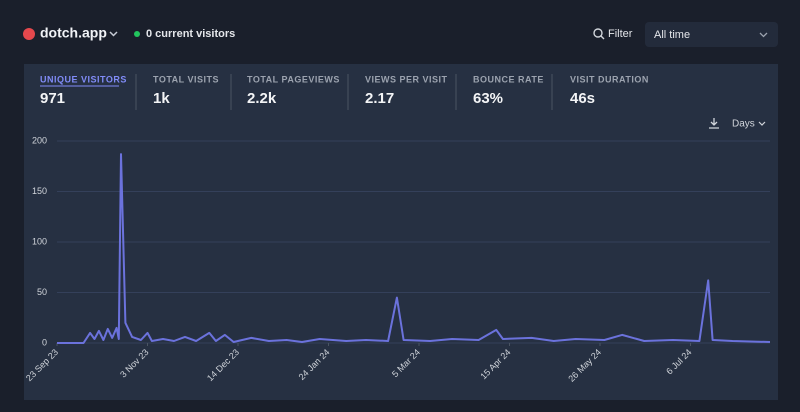 The height and width of the screenshot is (412, 800). I want to click on y-tick-label: 150, so click(39, 191).